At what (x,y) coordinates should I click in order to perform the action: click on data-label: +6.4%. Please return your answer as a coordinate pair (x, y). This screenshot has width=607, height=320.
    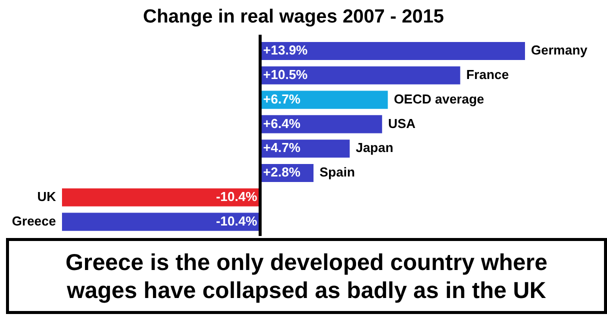
    Looking at the image, I should click on (282, 123).